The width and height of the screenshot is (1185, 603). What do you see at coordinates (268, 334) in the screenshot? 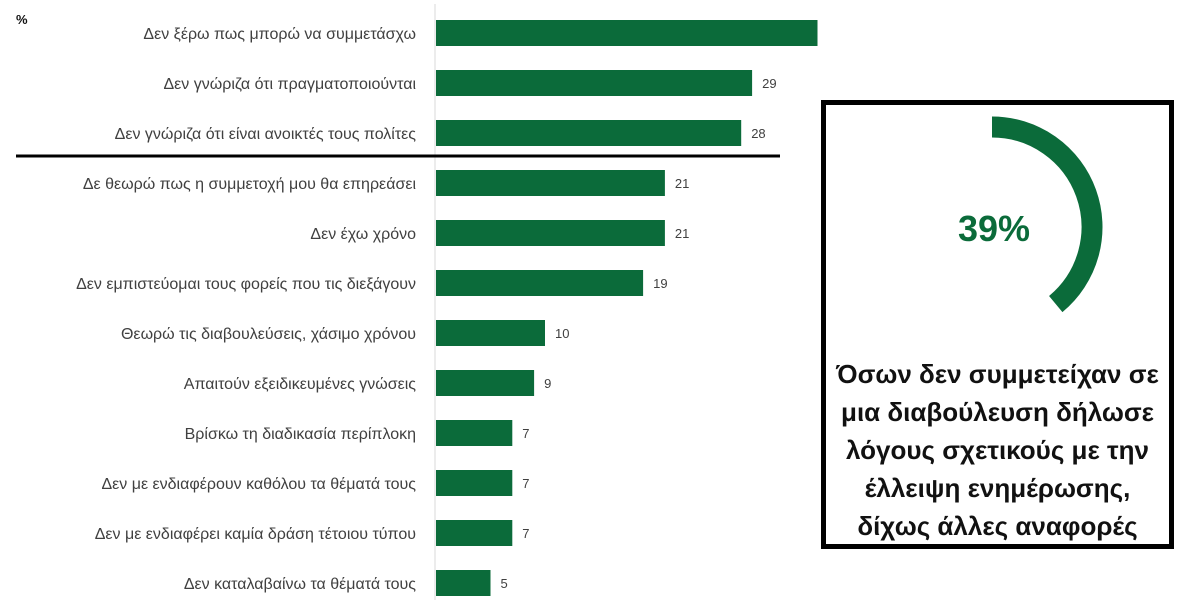
I see `category-label: Θεωρώ τις διαβουλεύσεις, χάσιμο χρόνου` at bounding box center [268, 334].